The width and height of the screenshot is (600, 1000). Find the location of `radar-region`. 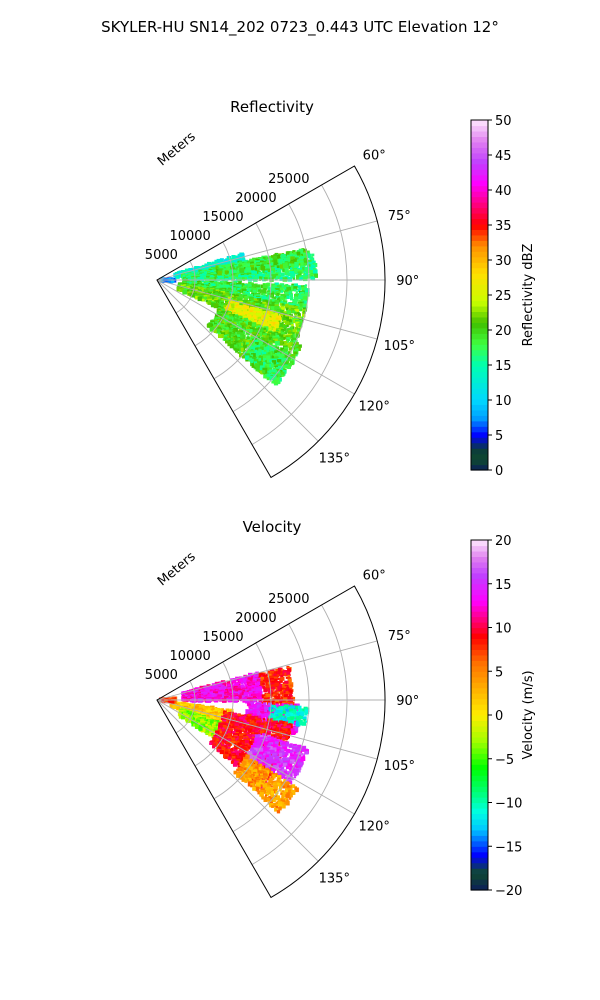

radar-region is located at coordinates (199, 723).